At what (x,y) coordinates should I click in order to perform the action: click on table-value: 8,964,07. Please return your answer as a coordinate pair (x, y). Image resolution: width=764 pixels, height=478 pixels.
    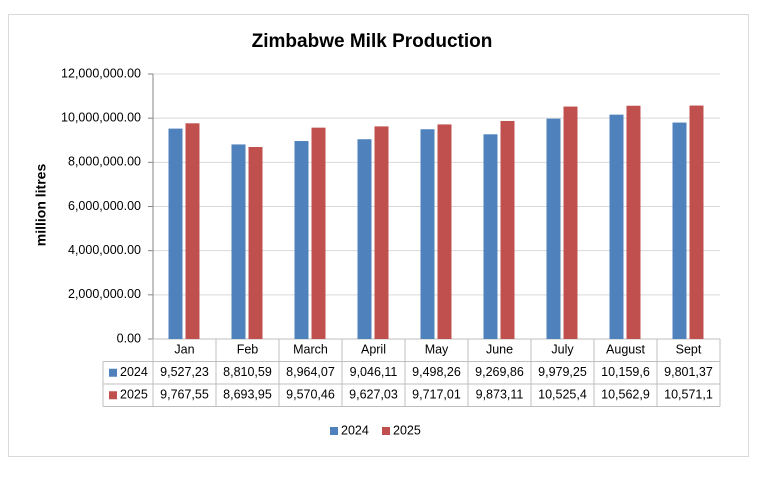
    Looking at the image, I should click on (310, 372).